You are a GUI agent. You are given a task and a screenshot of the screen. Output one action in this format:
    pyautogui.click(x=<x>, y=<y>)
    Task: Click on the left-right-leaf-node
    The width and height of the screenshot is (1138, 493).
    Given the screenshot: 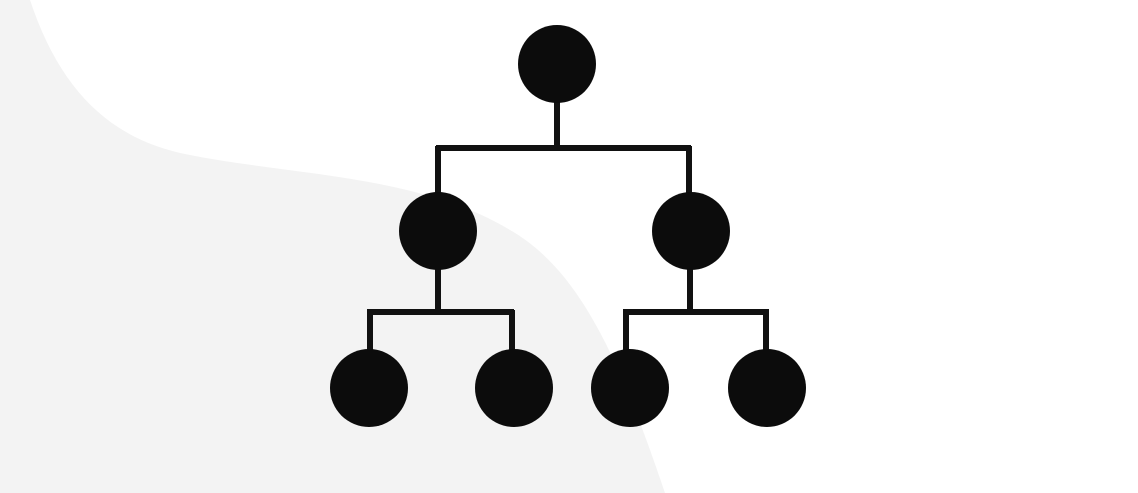 What is the action you would take?
    pyautogui.click(x=514, y=388)
    